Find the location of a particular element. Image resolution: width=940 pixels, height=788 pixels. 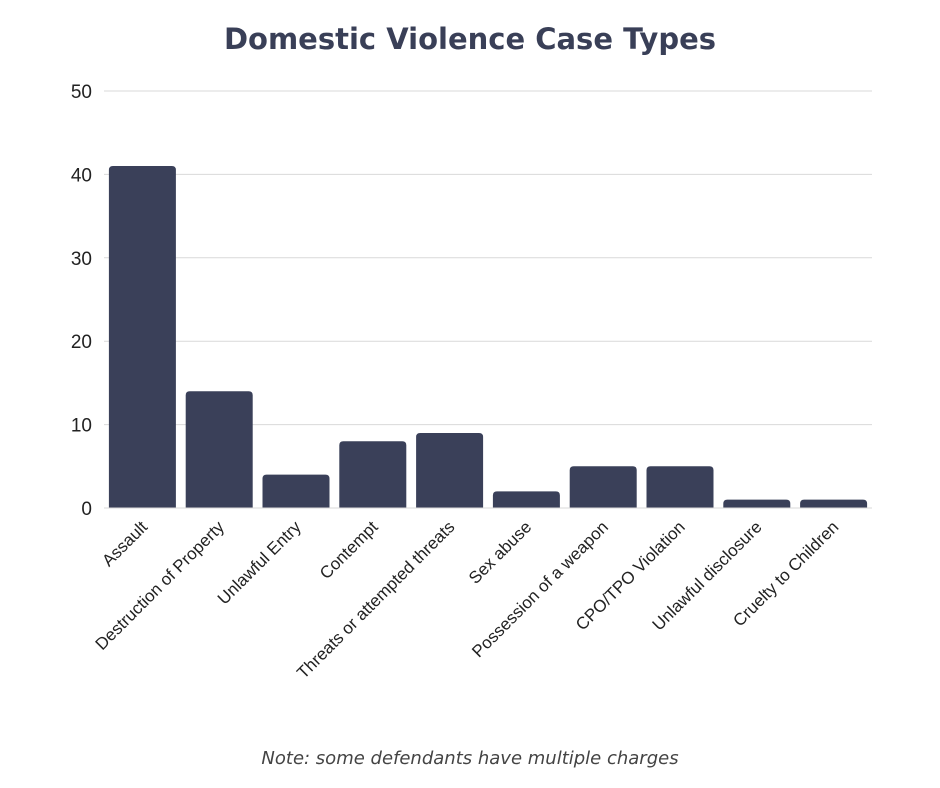

y-tick-label: 30 is located at coordinates (81, 259).